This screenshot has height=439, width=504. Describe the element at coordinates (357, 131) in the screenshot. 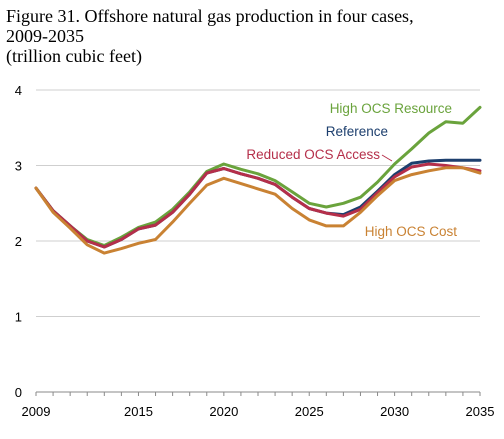

I see `series-label-reference: Reference` at that location.